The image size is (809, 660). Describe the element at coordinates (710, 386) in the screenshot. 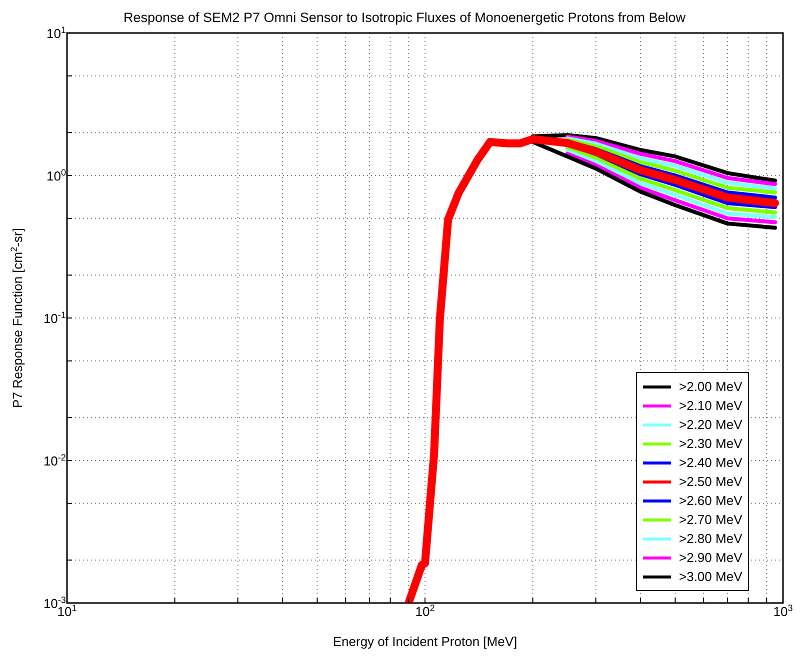

I see `legend-label: >2.00 MeV` at that location.